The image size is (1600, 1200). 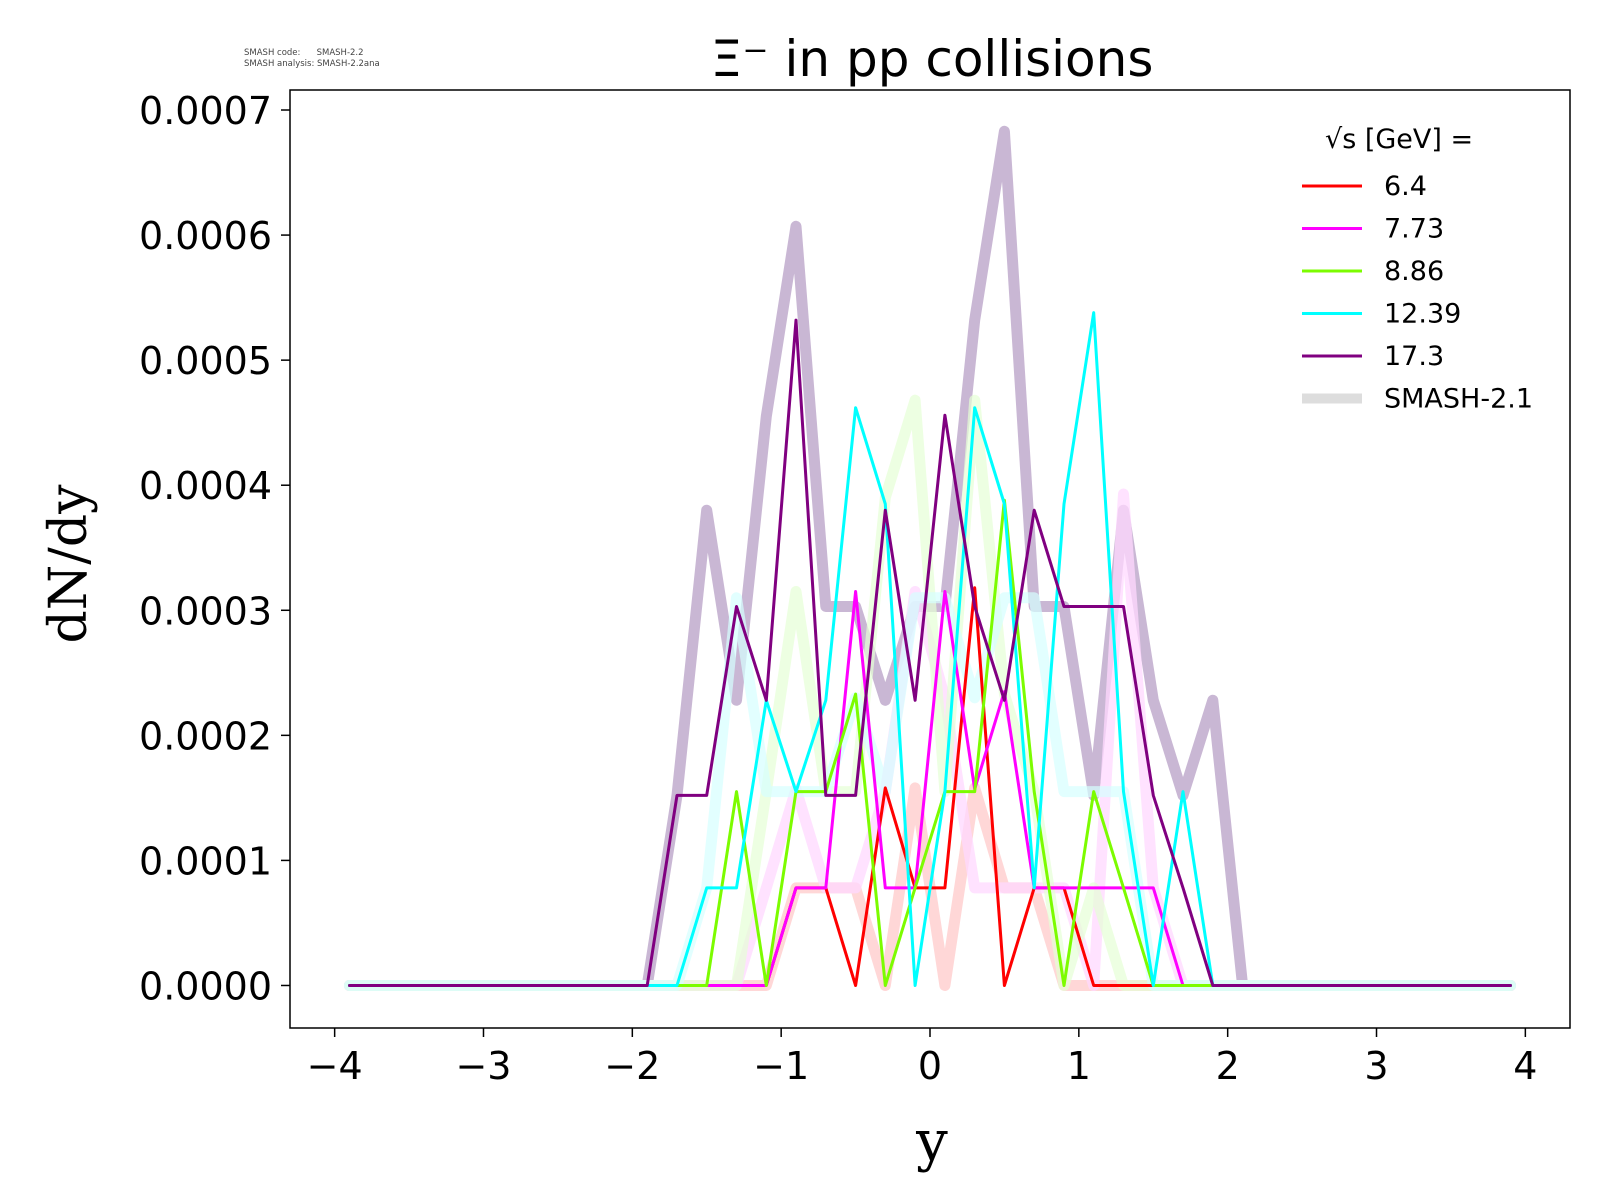 I want to click on x-tick-label: 4, so click(x=1525, y=1066).